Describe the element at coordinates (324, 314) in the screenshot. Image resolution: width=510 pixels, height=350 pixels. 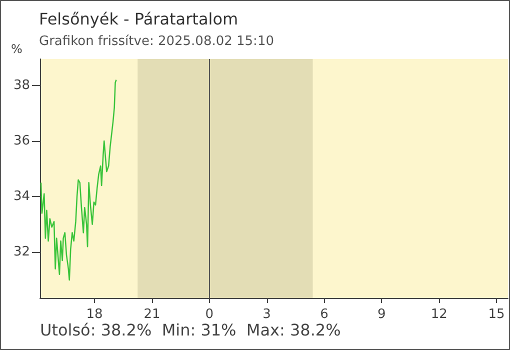
I see `x-tick-label: 6` at that location.